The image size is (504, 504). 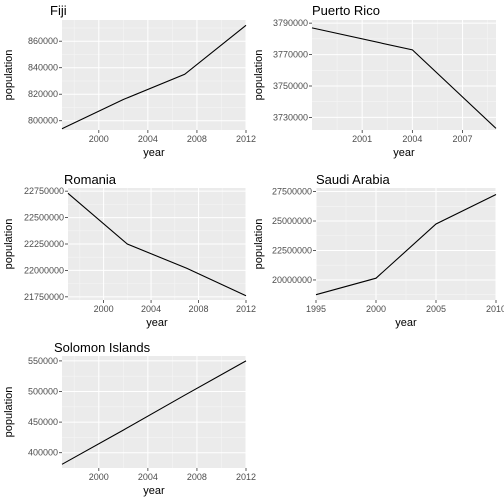 What do you see at coordinates (43, 41) in the screenshot?
I see `y-tick-label: 860000` at bounding box center [43, 41].